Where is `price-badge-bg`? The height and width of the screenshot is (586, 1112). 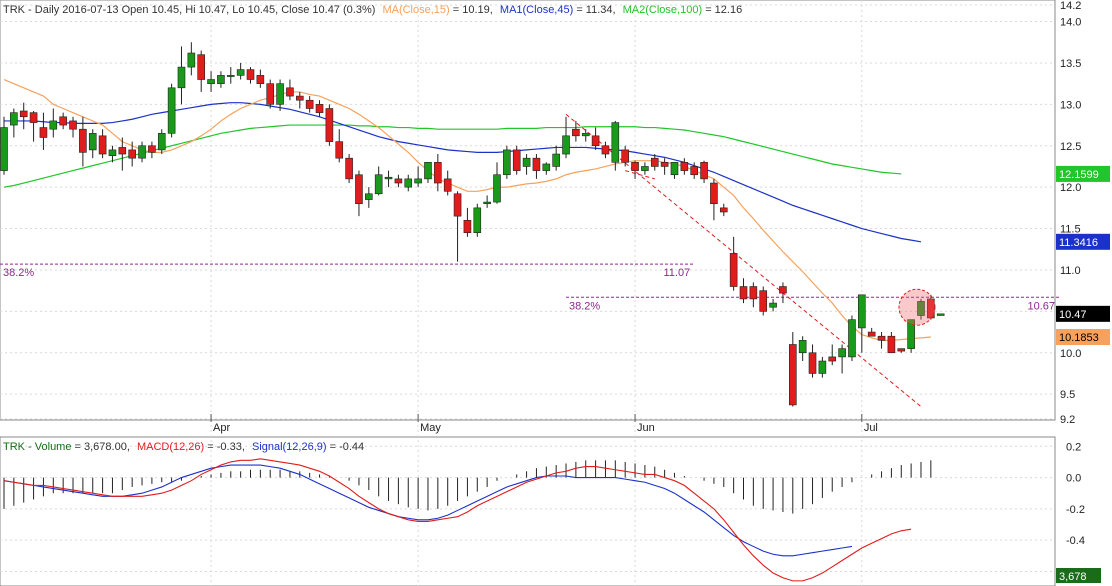
price-badge-bg is located at coordinates (1083, 173).